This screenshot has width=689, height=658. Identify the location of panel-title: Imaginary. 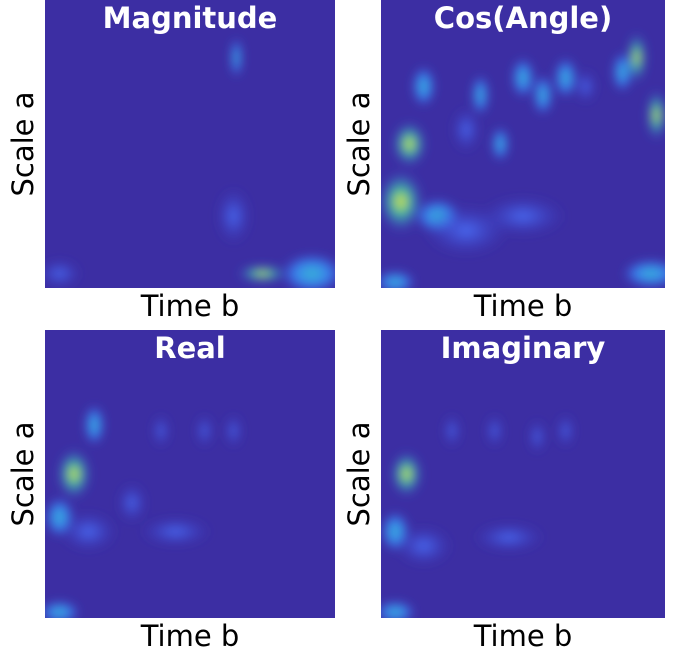
(523, 348).